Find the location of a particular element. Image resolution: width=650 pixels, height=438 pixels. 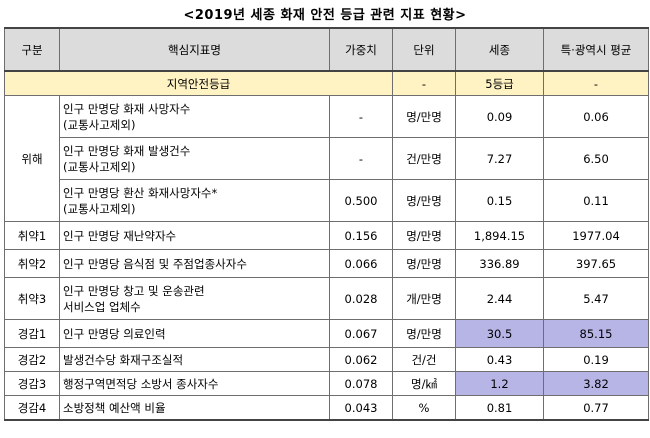

row-sejong-highlighted: 1.2 is located at coordinates (499, 383).